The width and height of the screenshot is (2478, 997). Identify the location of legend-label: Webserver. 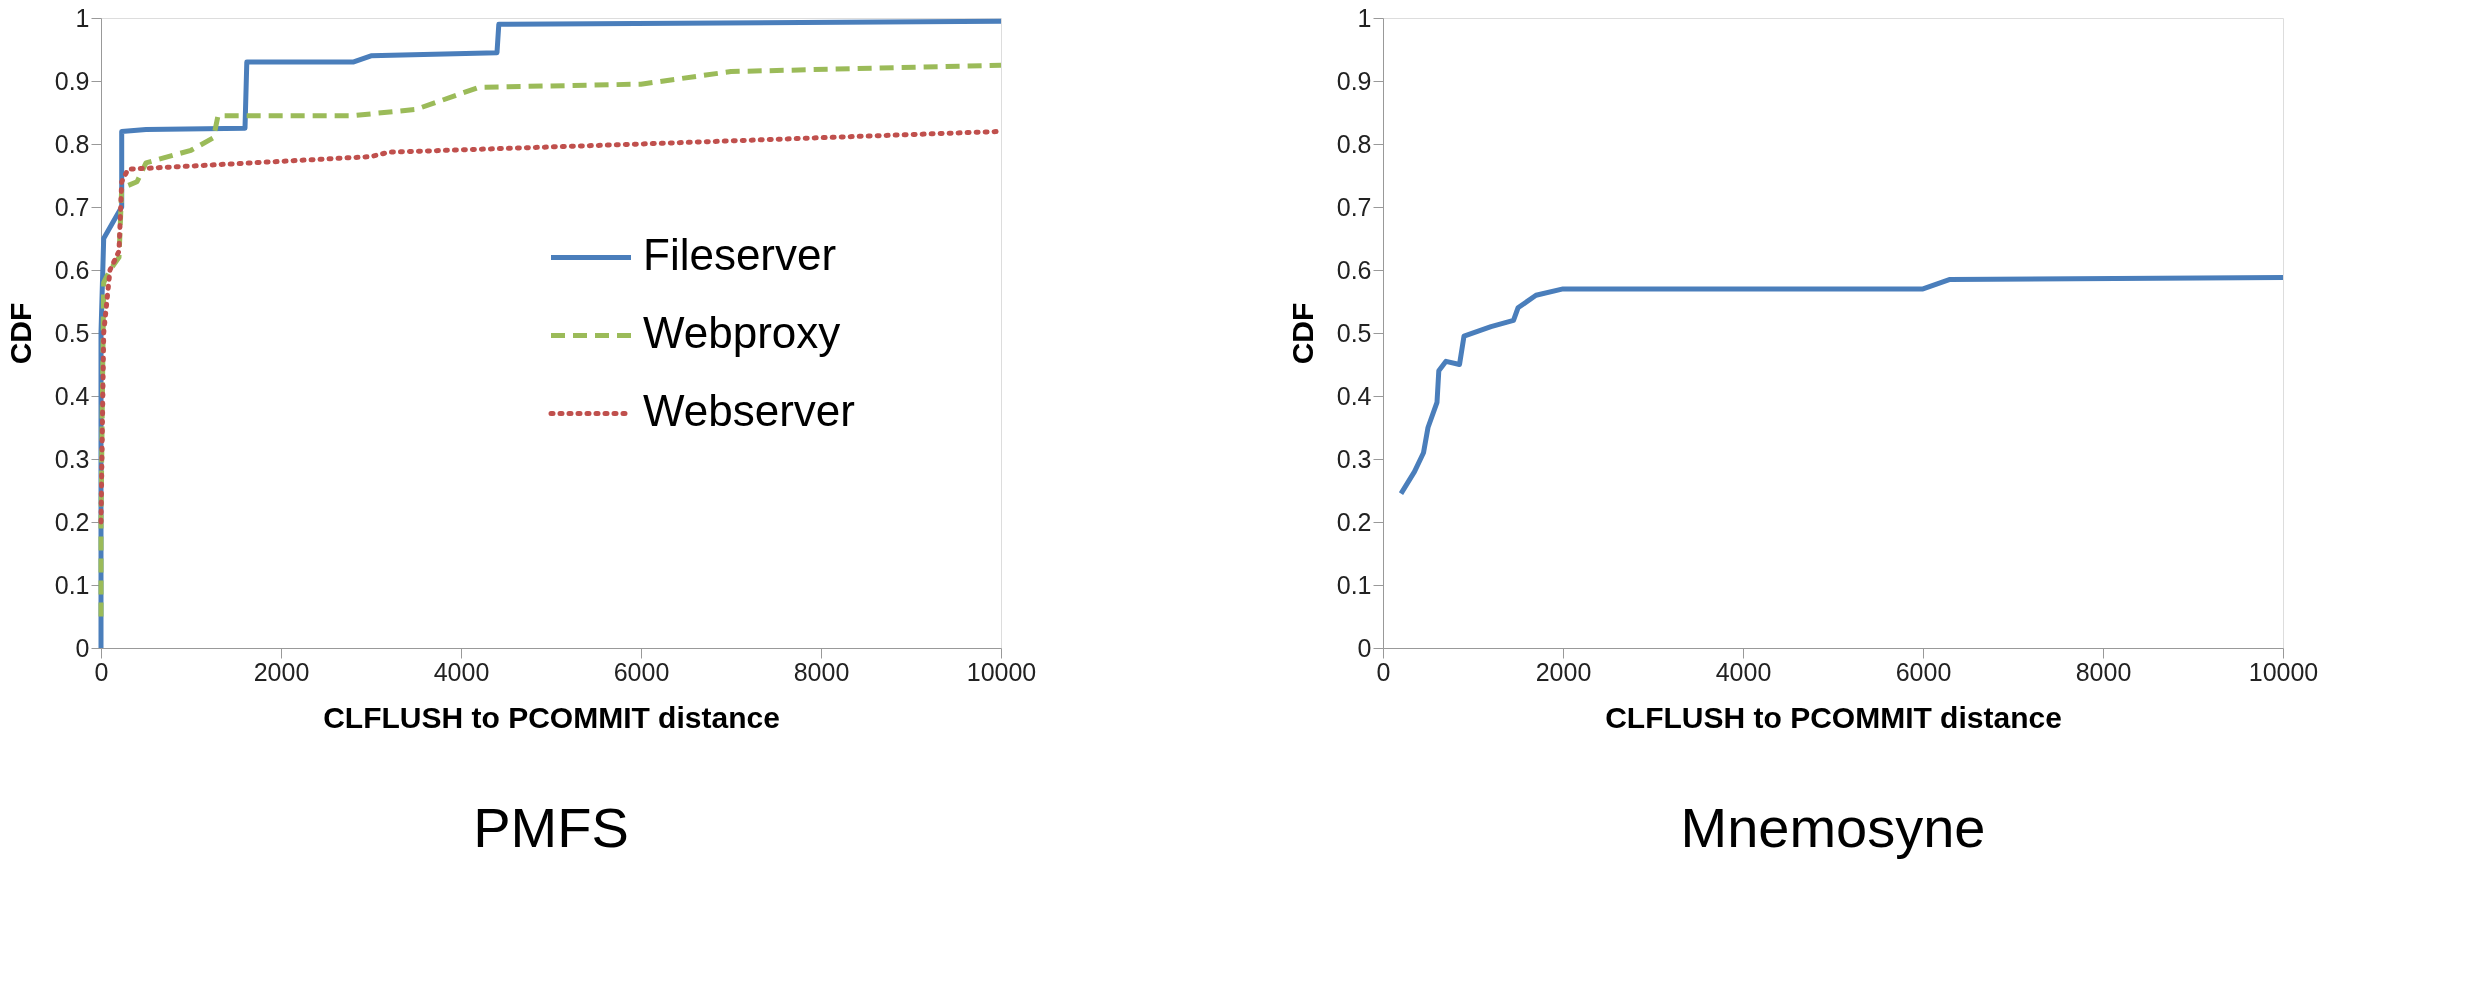
(749, 411).